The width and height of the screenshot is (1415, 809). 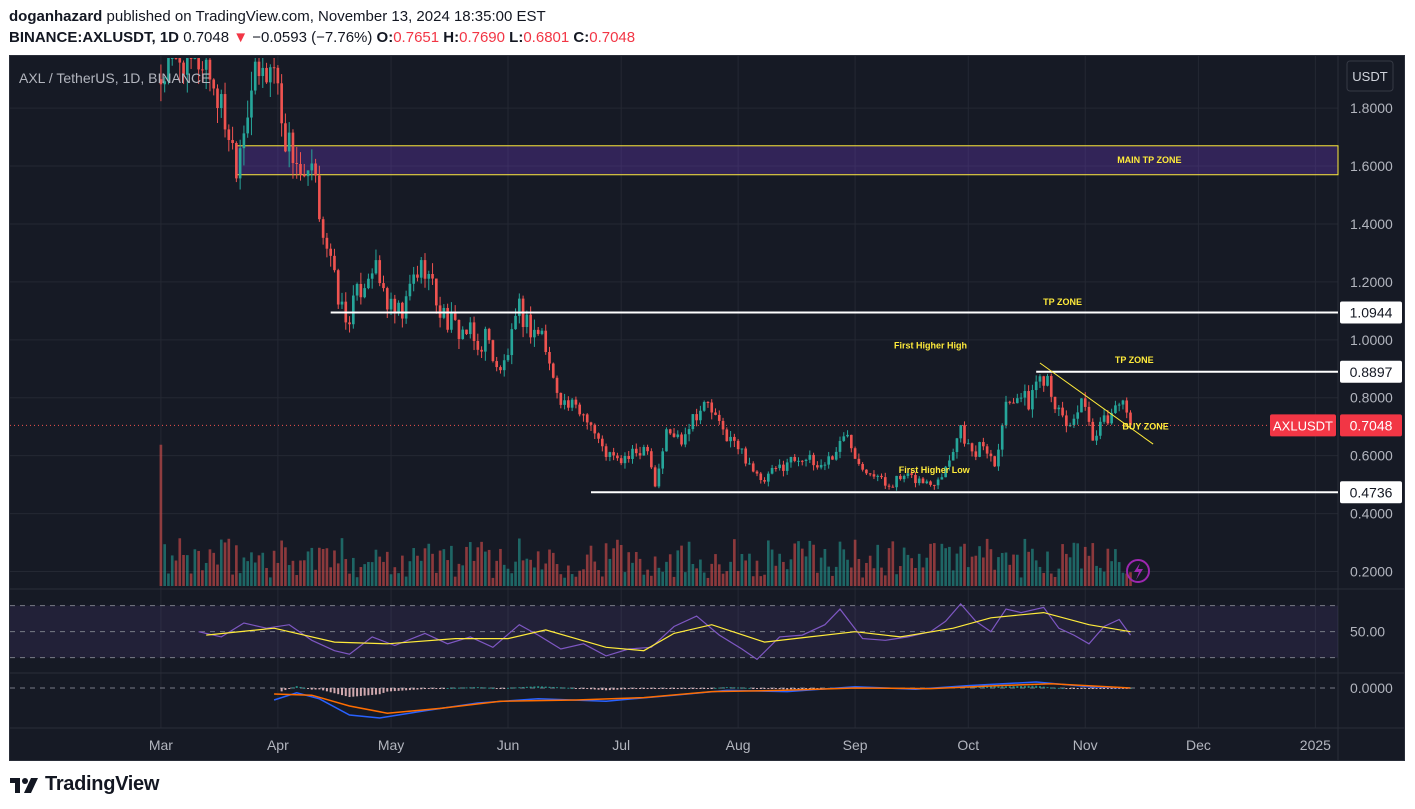 I want to click on price-tick-label: 1.2000, so click(x=1371, y=282).